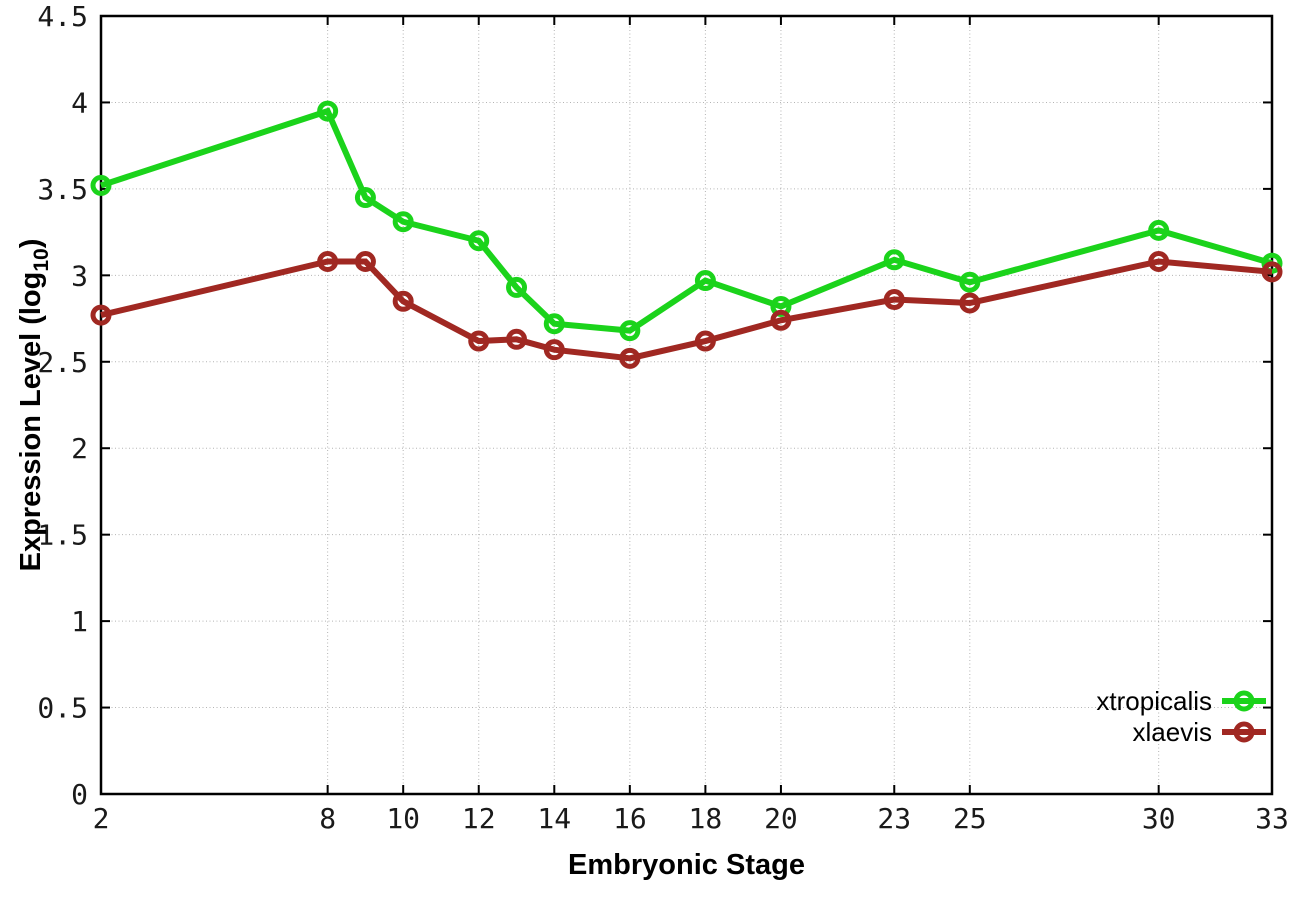 The image size is (1296, 907). I want to click on y-tick-label: 2.5, so click(62, 362).